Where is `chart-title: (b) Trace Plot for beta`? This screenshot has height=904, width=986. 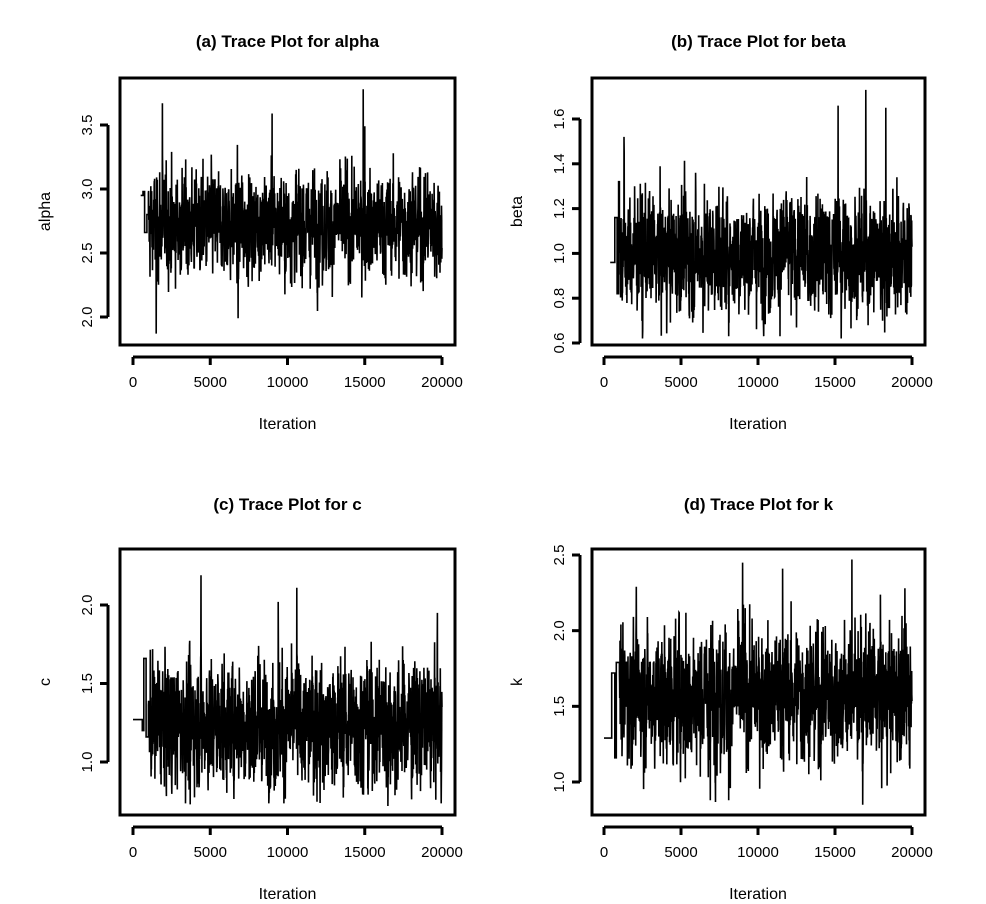
chart-title: (b) Trace Plot for beta is located at coordinates (758, 41).